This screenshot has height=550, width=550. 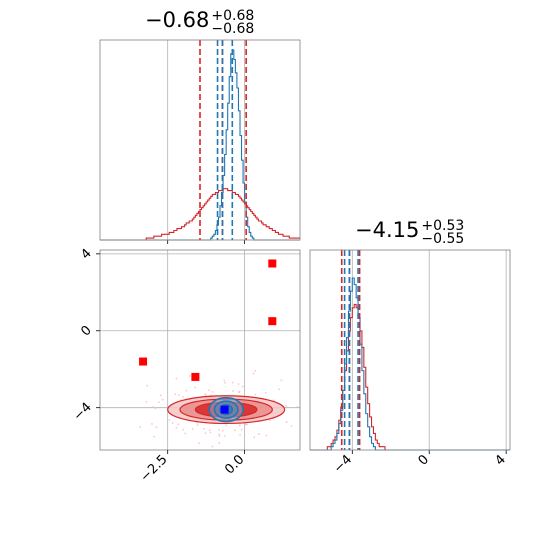 What do you see at coordinates (154, 468) in the screenshot?
I see `x-tick-label: −2.5` at bounding box center [154, 468].